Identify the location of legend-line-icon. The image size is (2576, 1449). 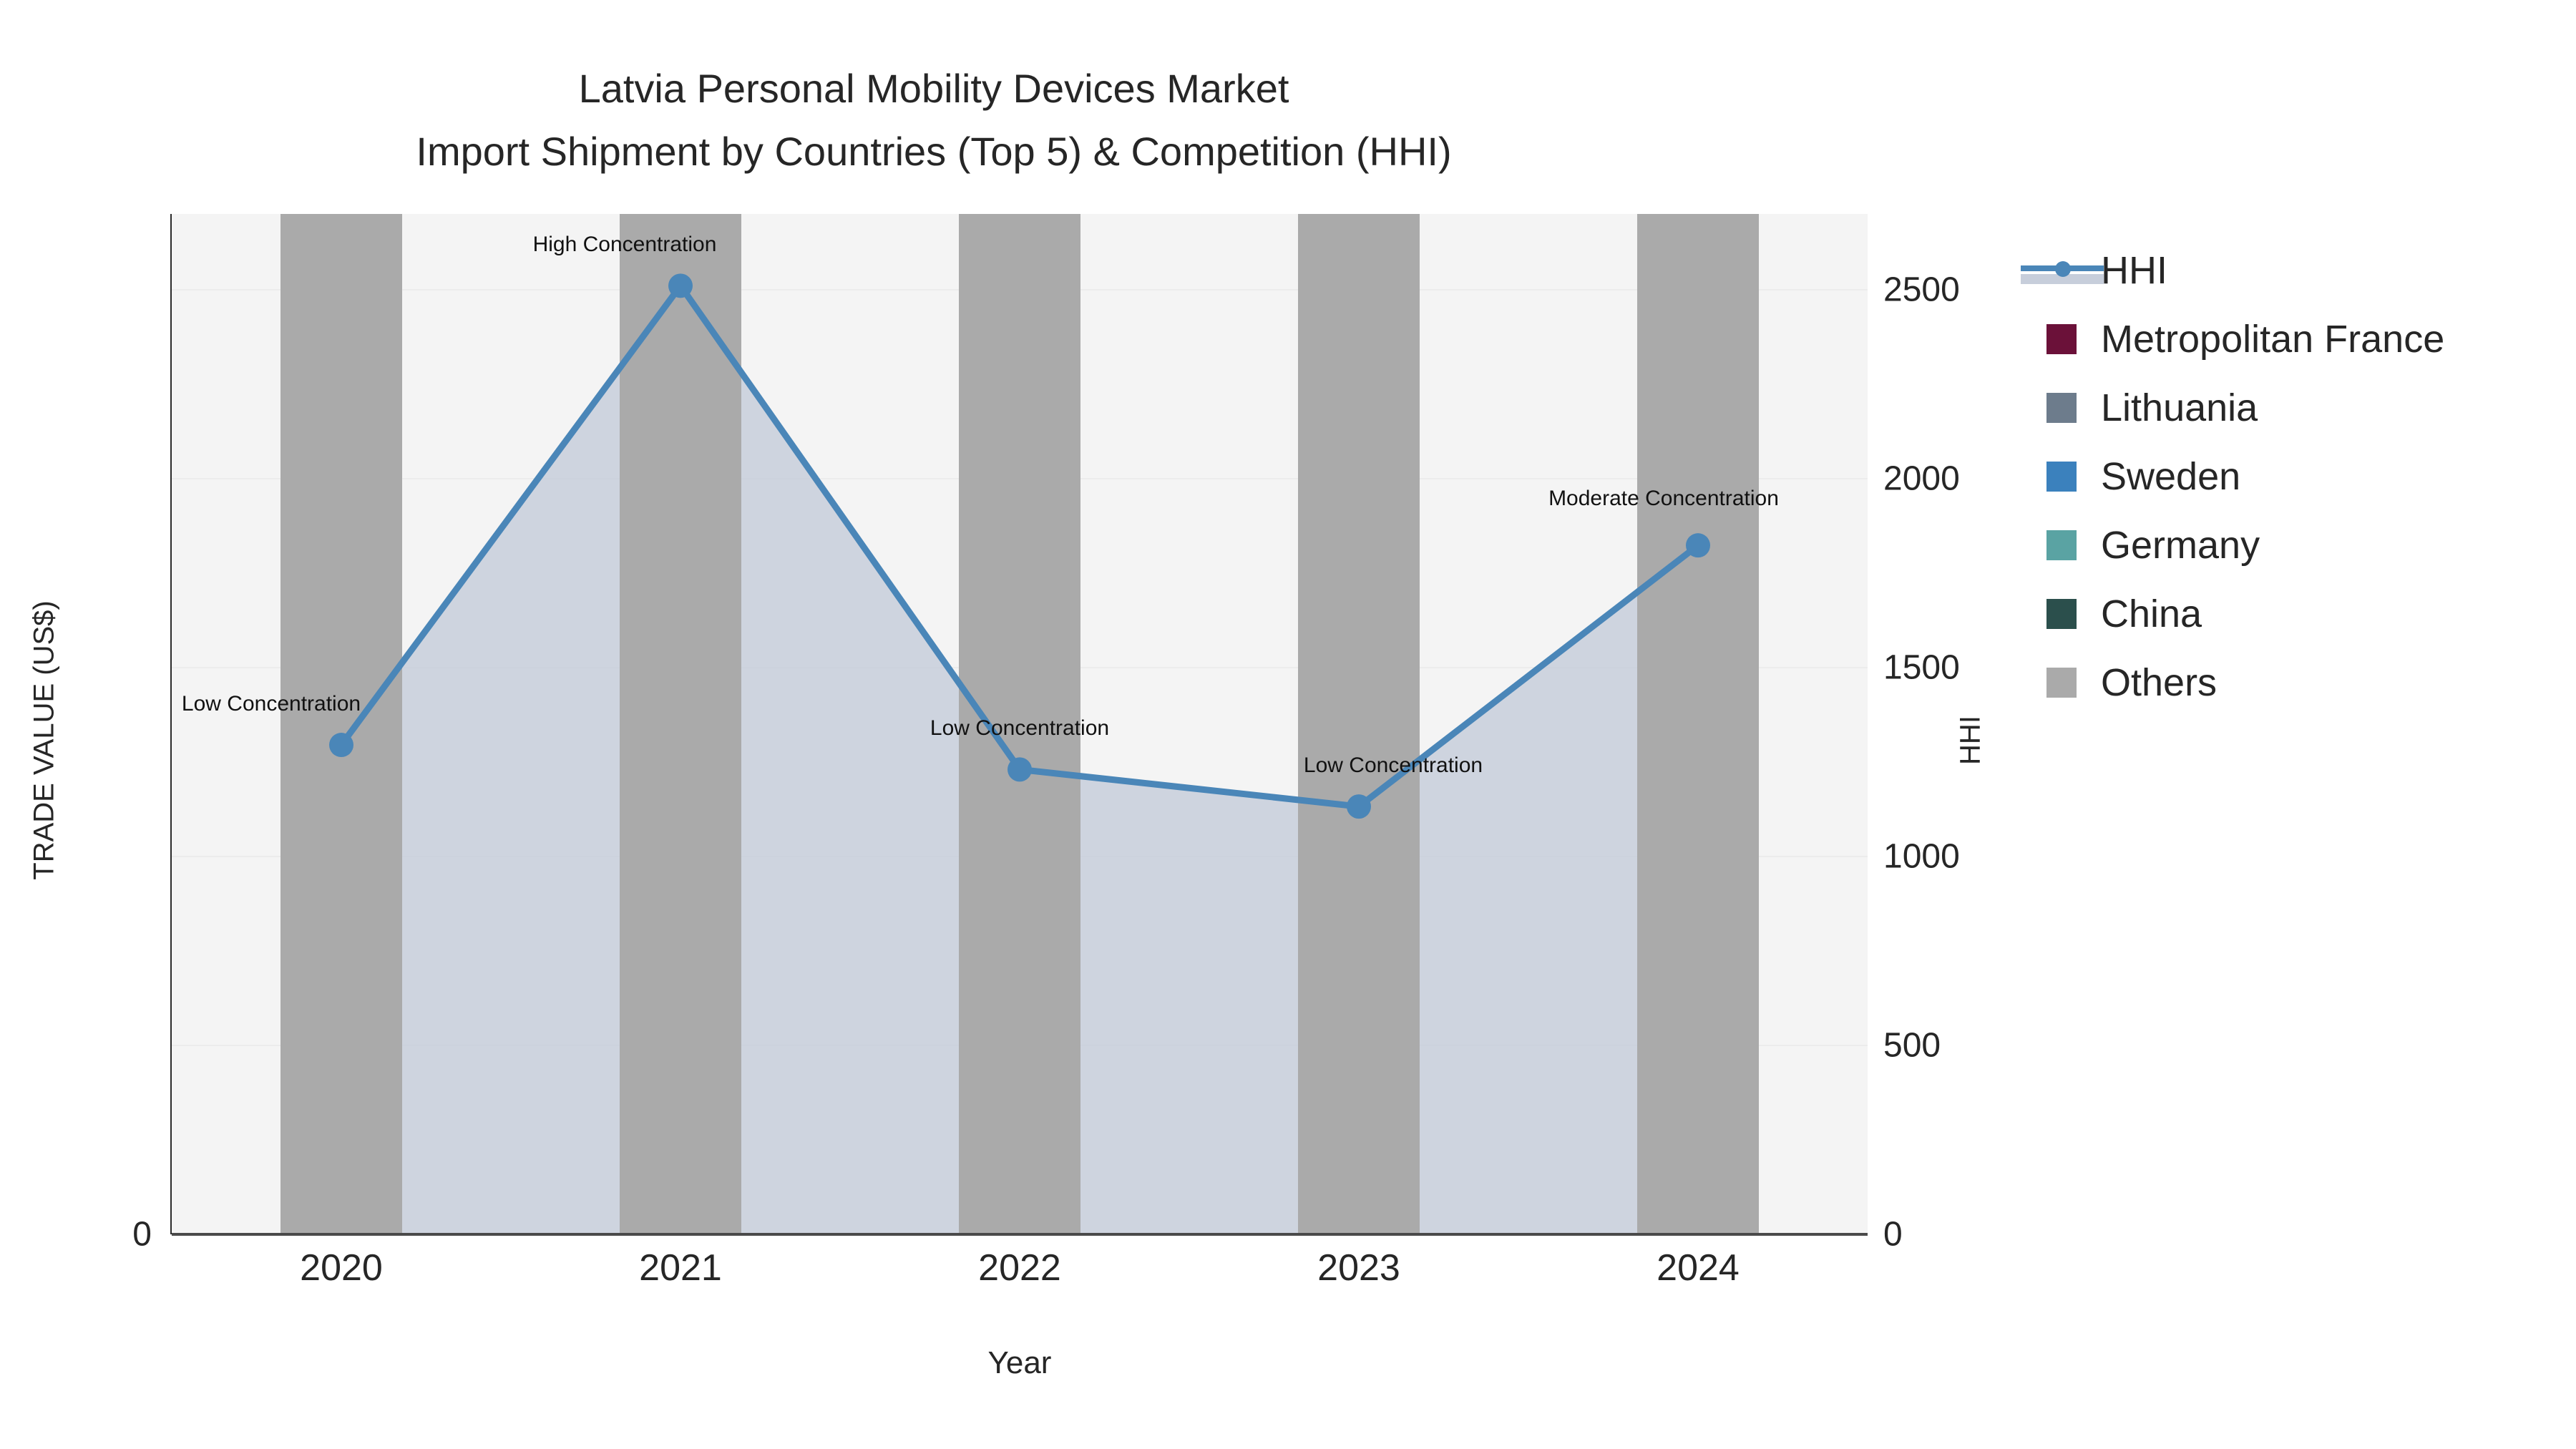
(2062, 270).